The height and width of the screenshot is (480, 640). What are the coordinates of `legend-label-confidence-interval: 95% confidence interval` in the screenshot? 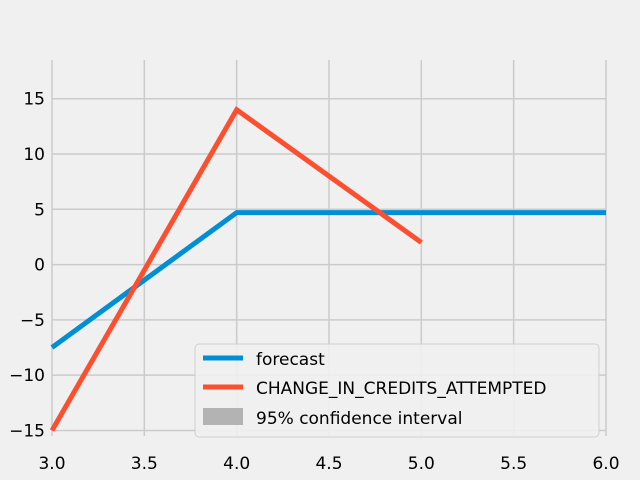 It's located at (359, 419).